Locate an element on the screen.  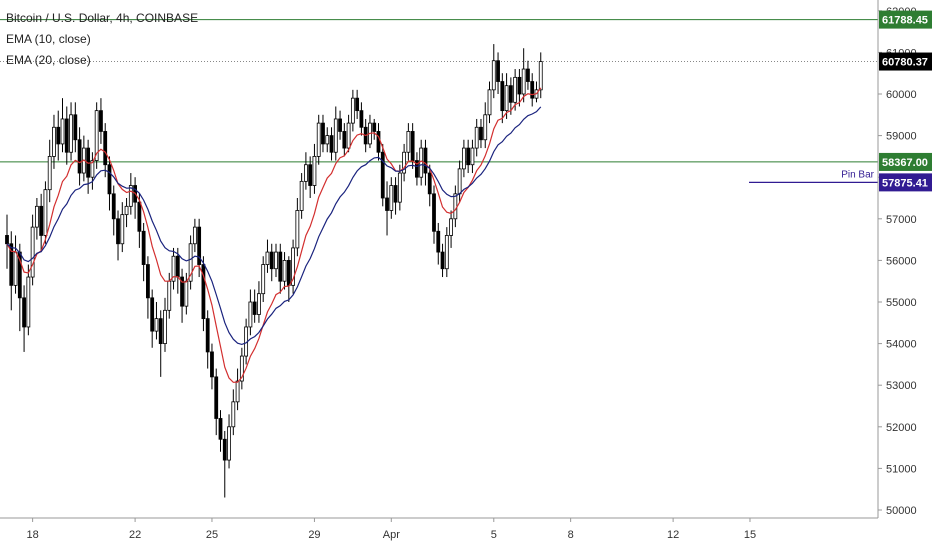
time-tick-label: 5 is located at coordinates (494, 535).